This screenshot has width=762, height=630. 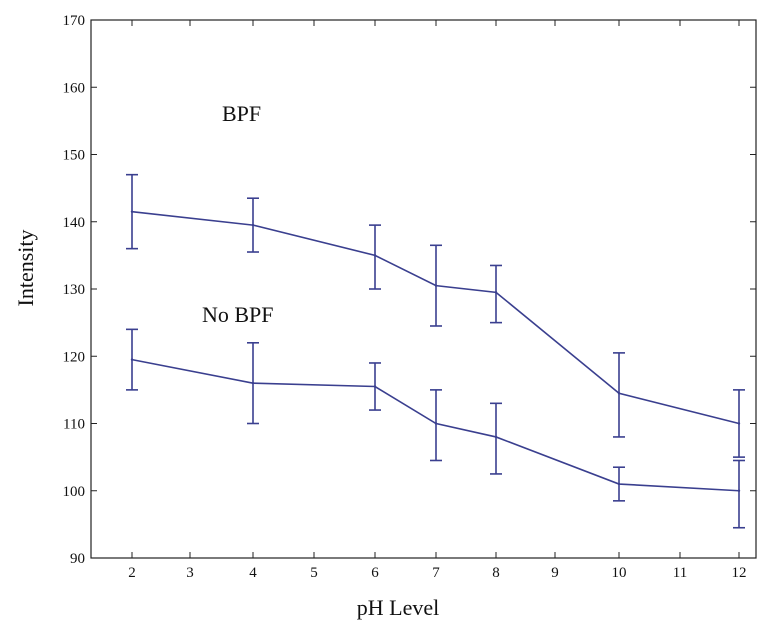 I want to click on annotation-bpf: BPF, so click(x=241, y=113).